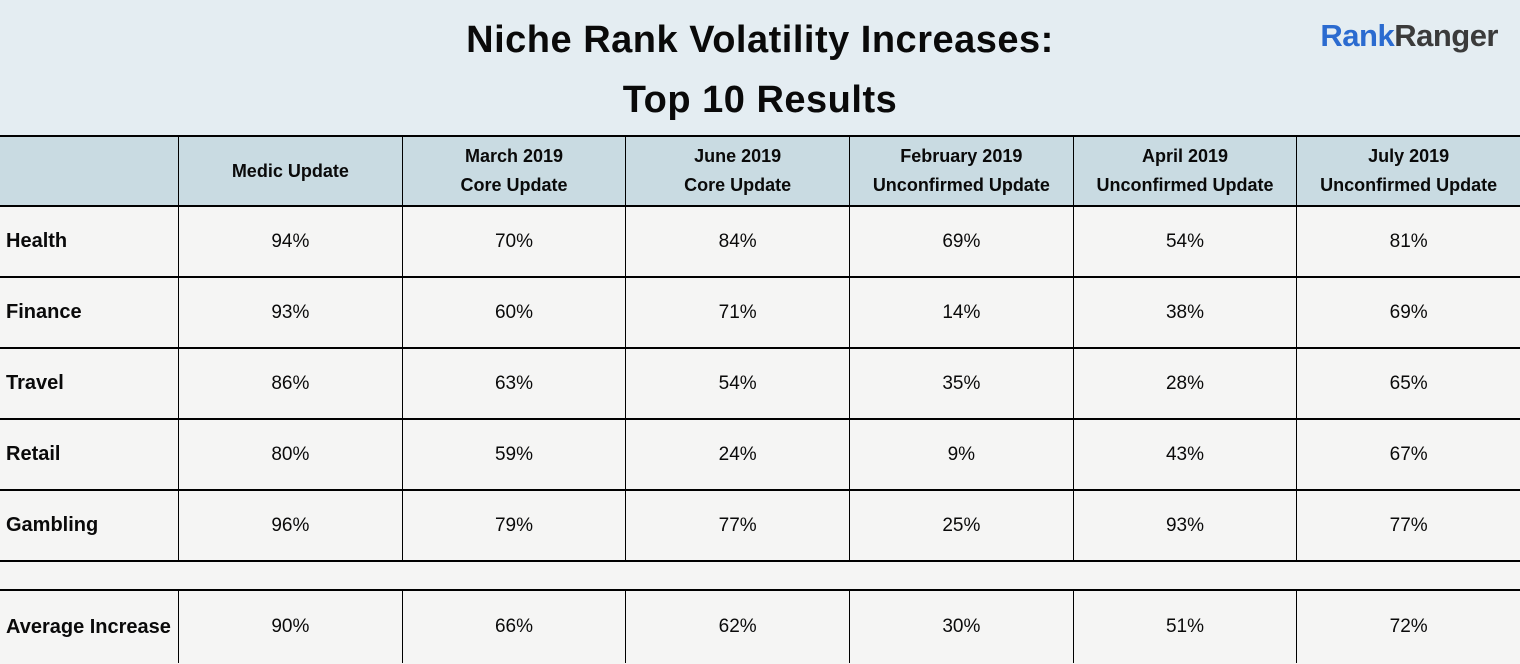  I want to click on table-row-travel: Travel 86% 63% 54% 35% 28% 65%, so click(760, 382).